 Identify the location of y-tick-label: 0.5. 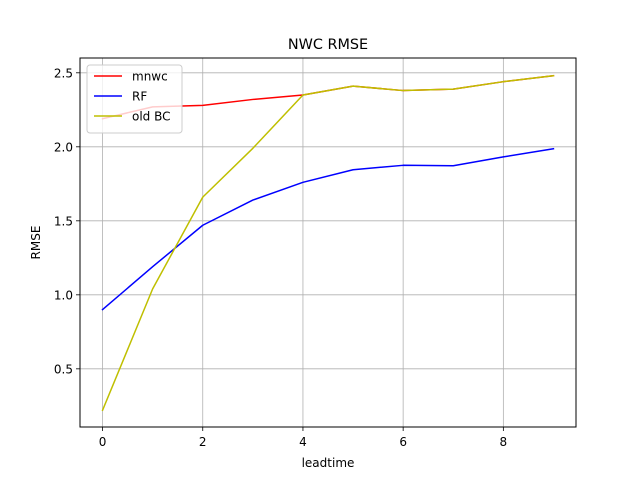
(63, 369).